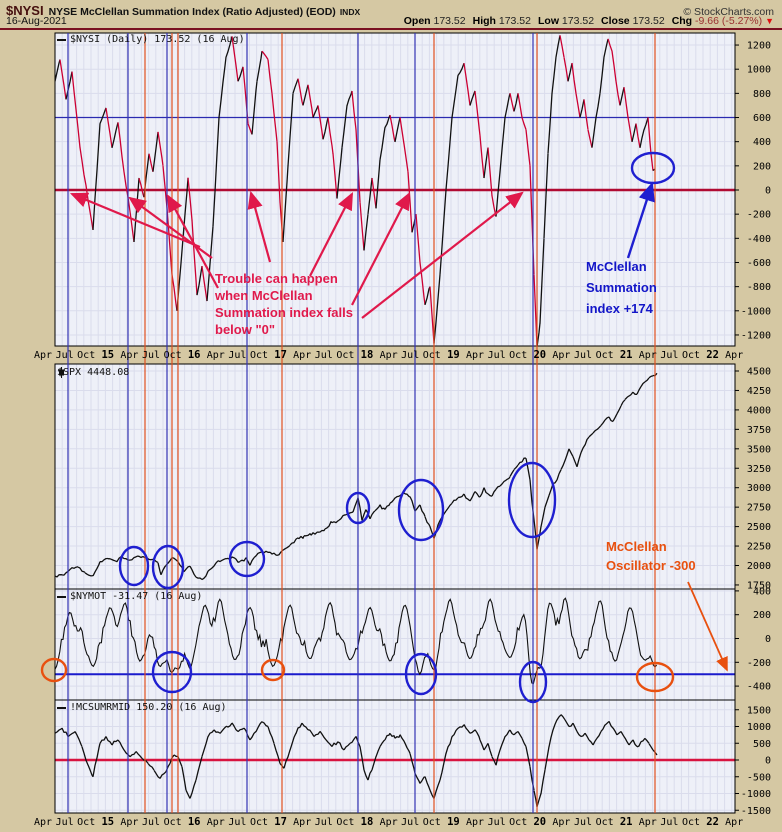 This screenshot has height=832, width=782. I want to click on nysi-legend-label: $NYSI (Daily) 173.52 (16 Aug), so click(157, 39).